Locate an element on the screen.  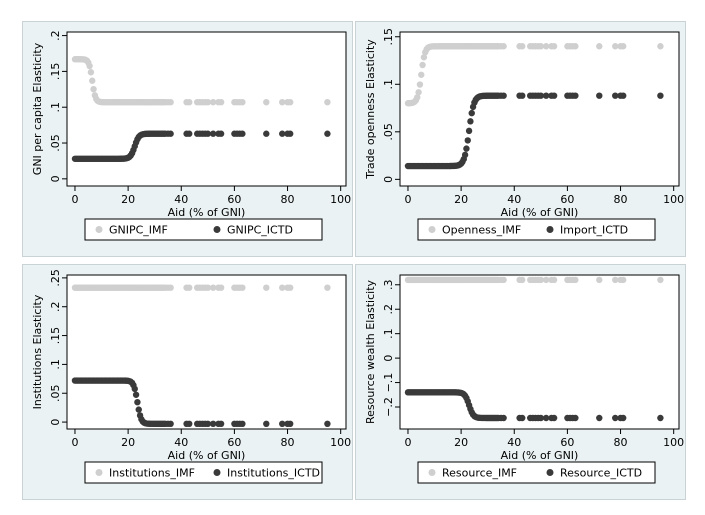
legend-label: Openness_IMF is located at coordinates (481, 230).